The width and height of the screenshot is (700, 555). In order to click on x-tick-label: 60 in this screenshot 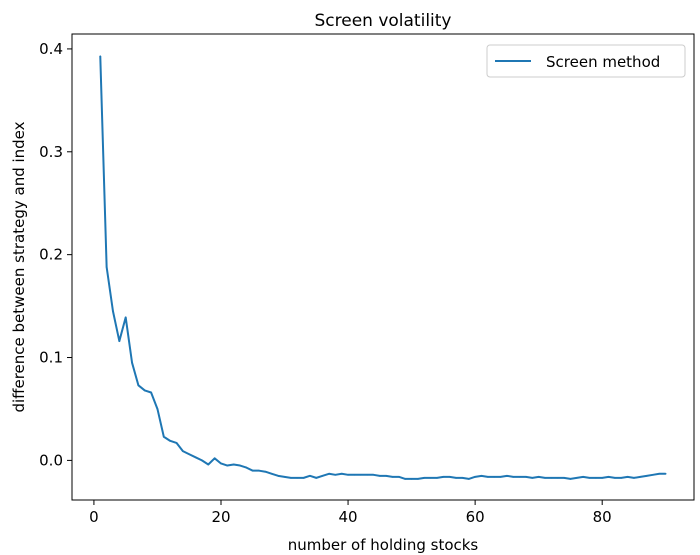, I will do `click(475, 517)`.